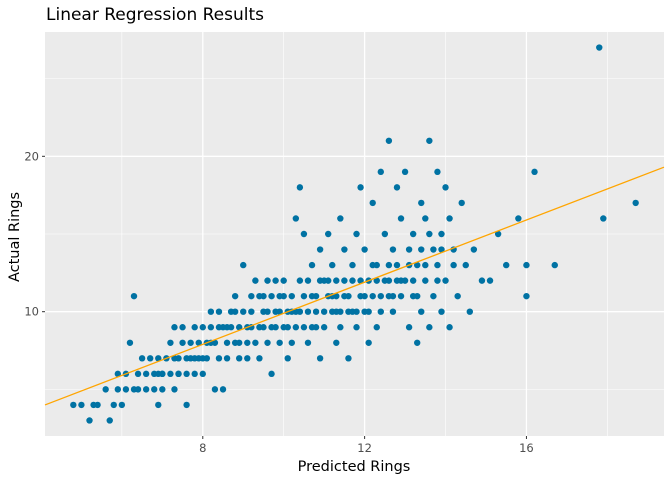  I want to click on x-tick-label: 12, so click(364, 448).